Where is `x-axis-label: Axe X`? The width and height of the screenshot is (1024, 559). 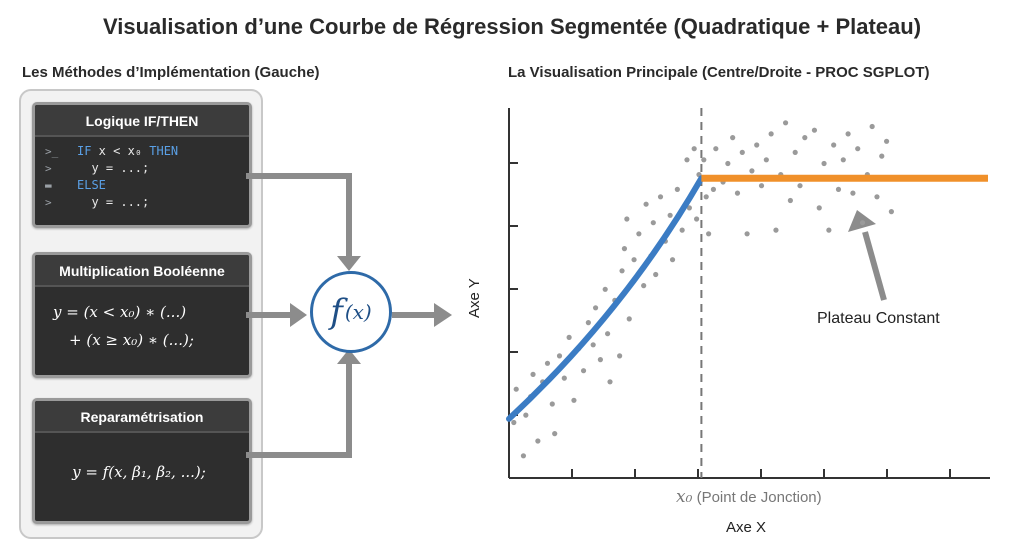
x-axis-label: Axe X is located at coordinates (746, 527).